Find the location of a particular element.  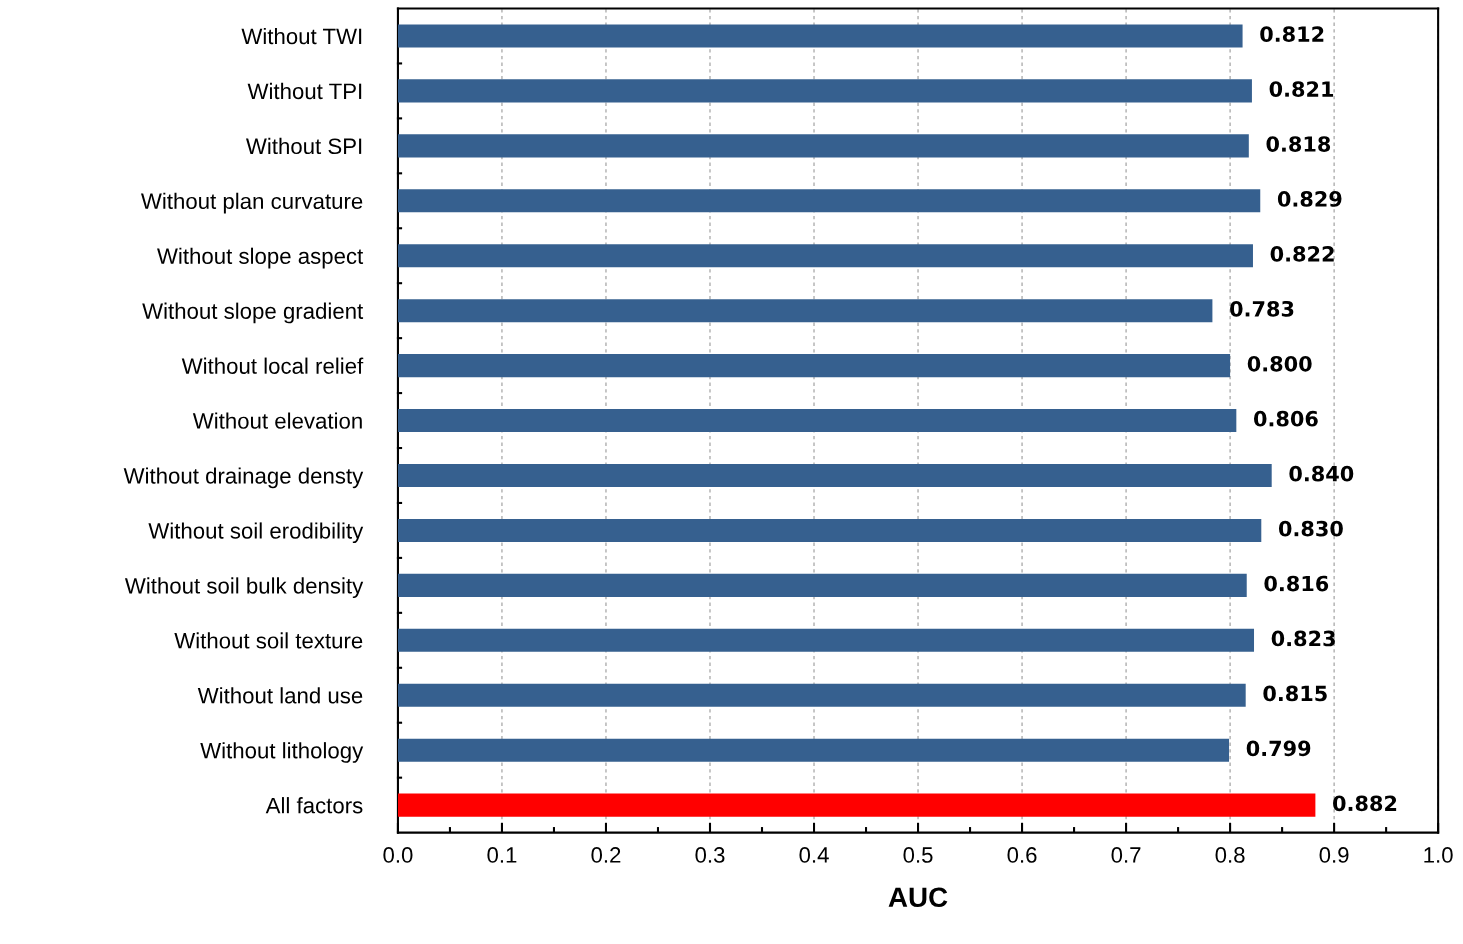

x-tick-label: 0.1 is located at coordinates (502, 855).